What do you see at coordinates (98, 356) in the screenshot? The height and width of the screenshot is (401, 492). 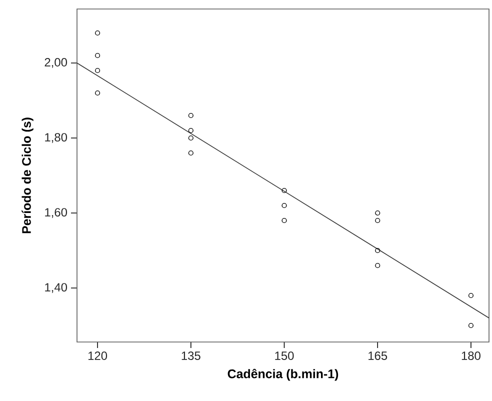 I see `x-tick-label: 120` at bounding box center [98, 356].